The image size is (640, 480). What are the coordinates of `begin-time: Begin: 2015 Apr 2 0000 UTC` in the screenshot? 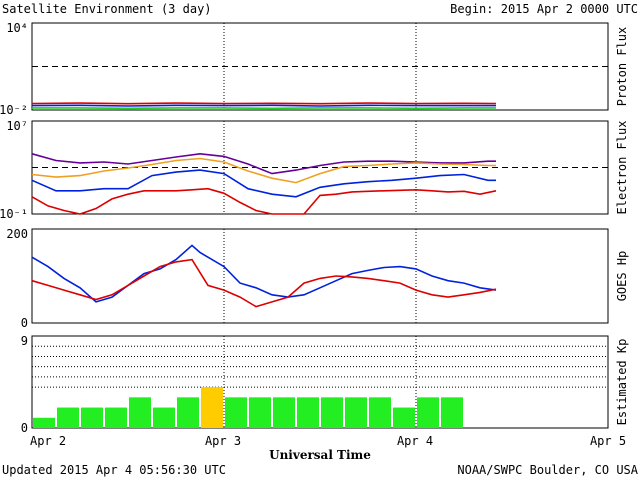 It's located at (544, 9).